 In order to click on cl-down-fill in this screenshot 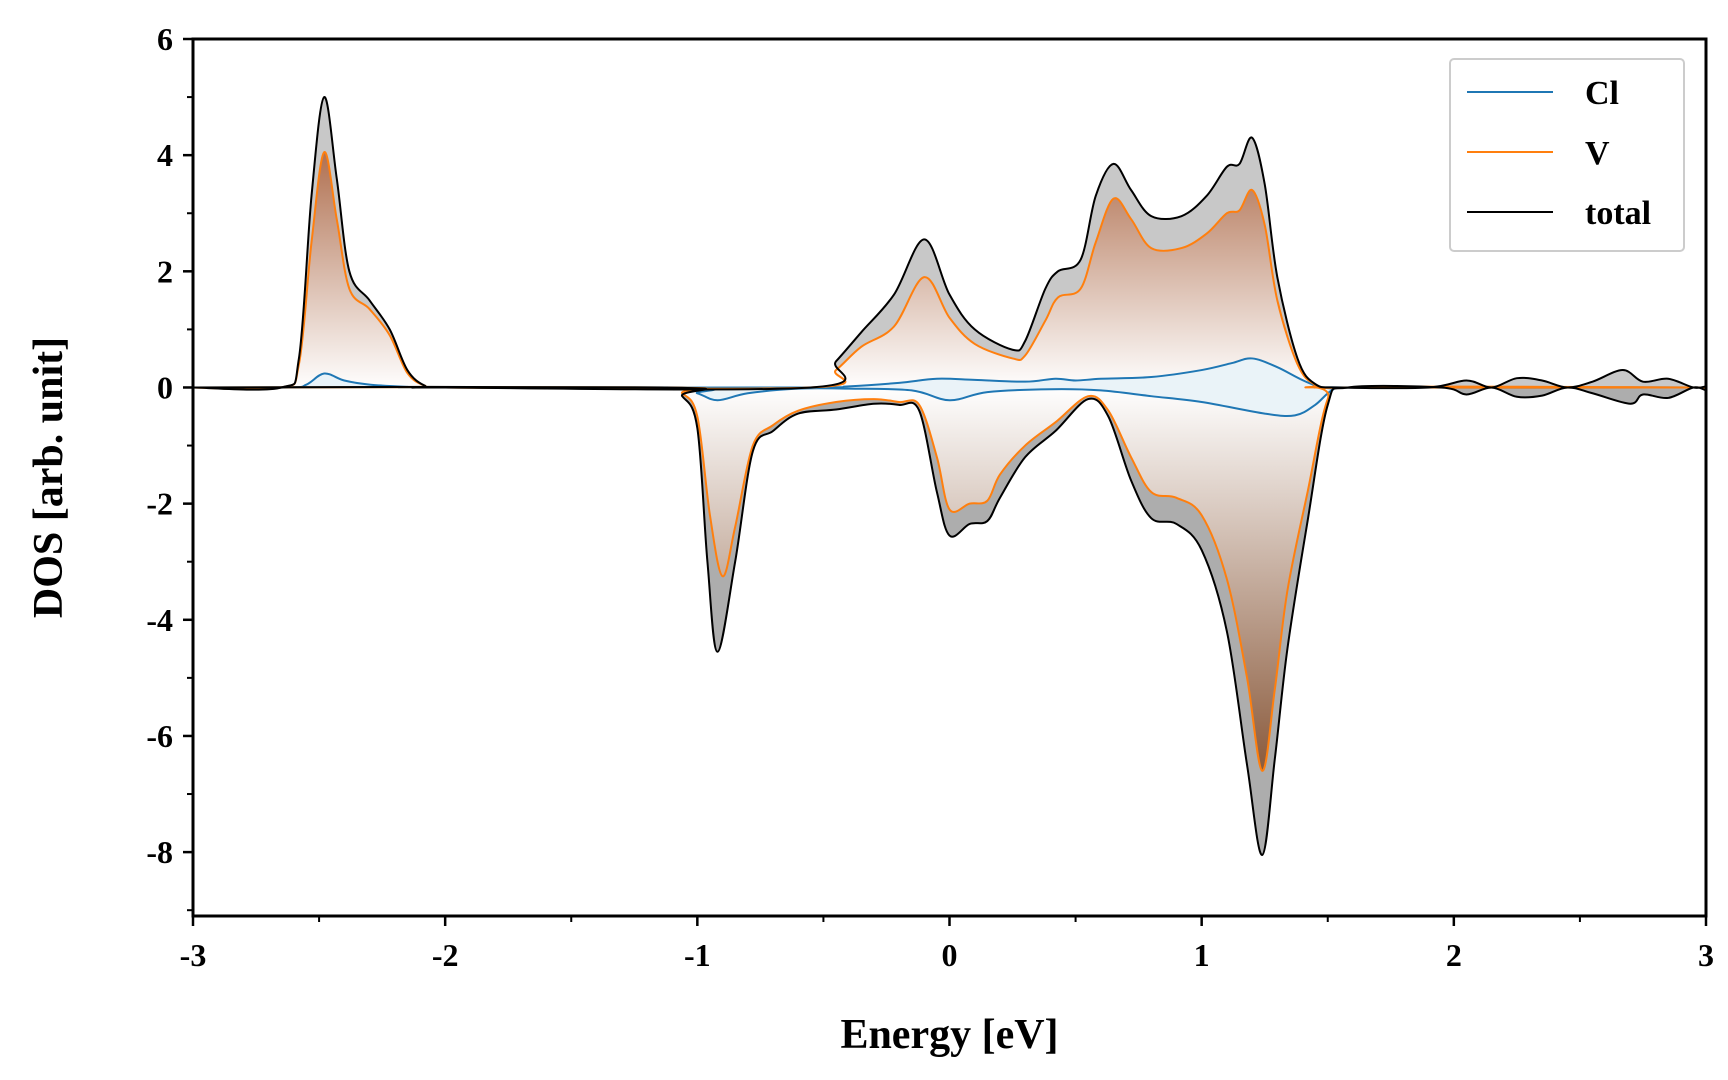, I will do `click(949, 402)`.